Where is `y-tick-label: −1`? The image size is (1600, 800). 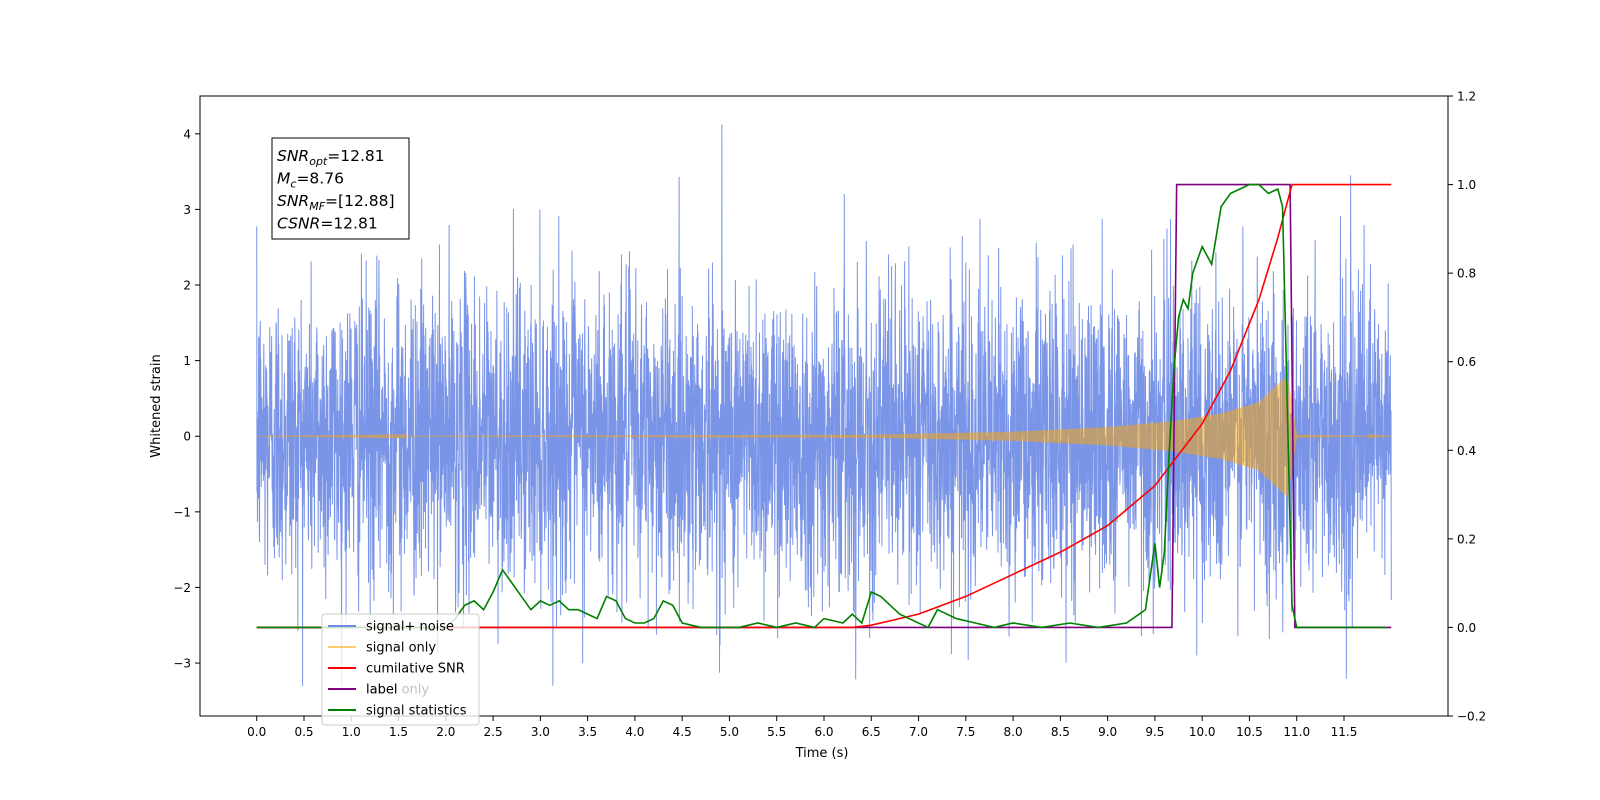 y-tick-label: −1 is located at coordinates (182, 512).